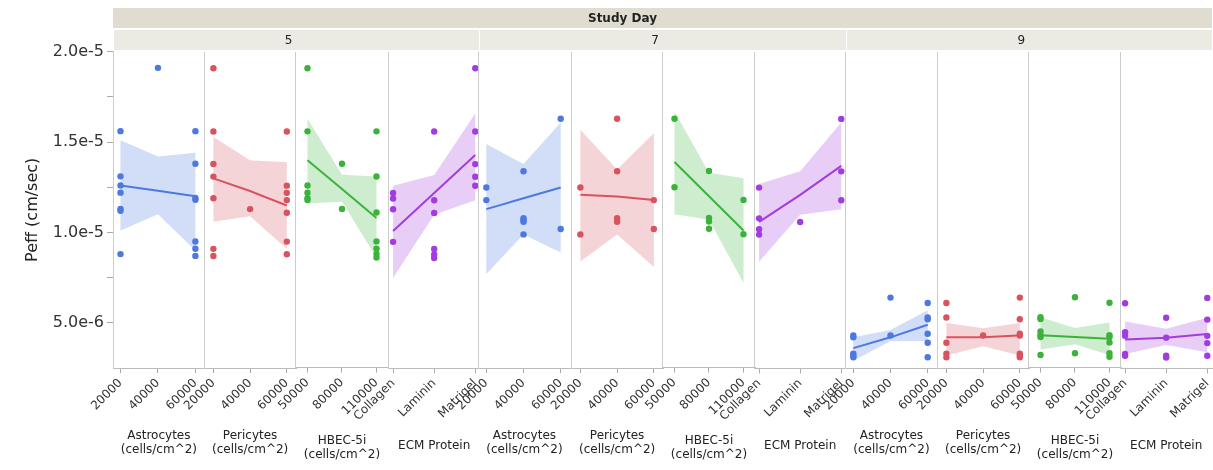 This screenshot has width=1213, height=470. What do you see at coordinates (78, 51) in the screenshot?
I see `y-tick-label: 2.0e-5` at bounding box center [78, 51].